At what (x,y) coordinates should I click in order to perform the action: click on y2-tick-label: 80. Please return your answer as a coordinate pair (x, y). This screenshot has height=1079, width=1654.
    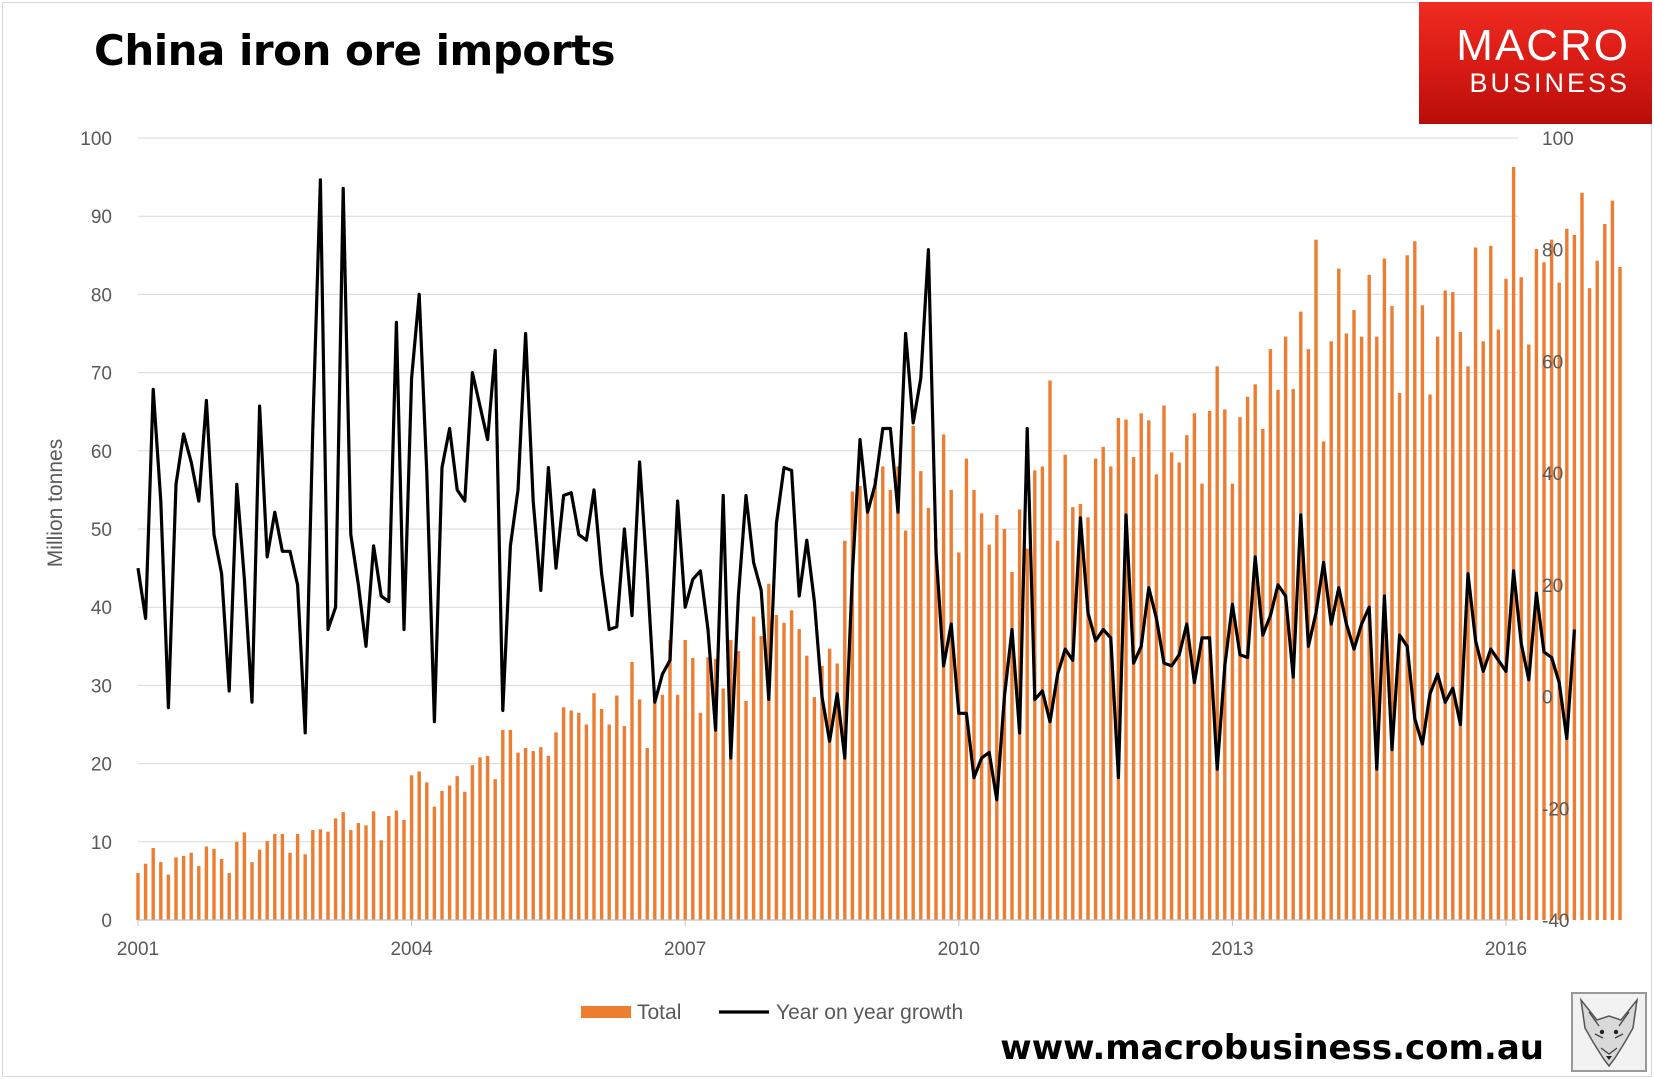
    Looking at the image, I should click on (1552, 251).